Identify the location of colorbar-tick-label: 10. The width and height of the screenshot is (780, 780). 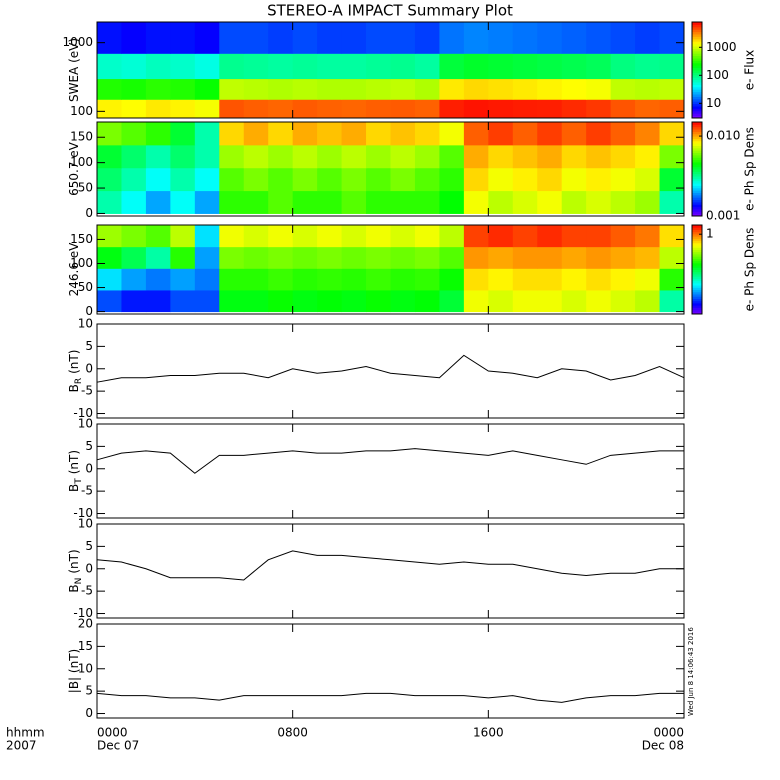
(713, 103).